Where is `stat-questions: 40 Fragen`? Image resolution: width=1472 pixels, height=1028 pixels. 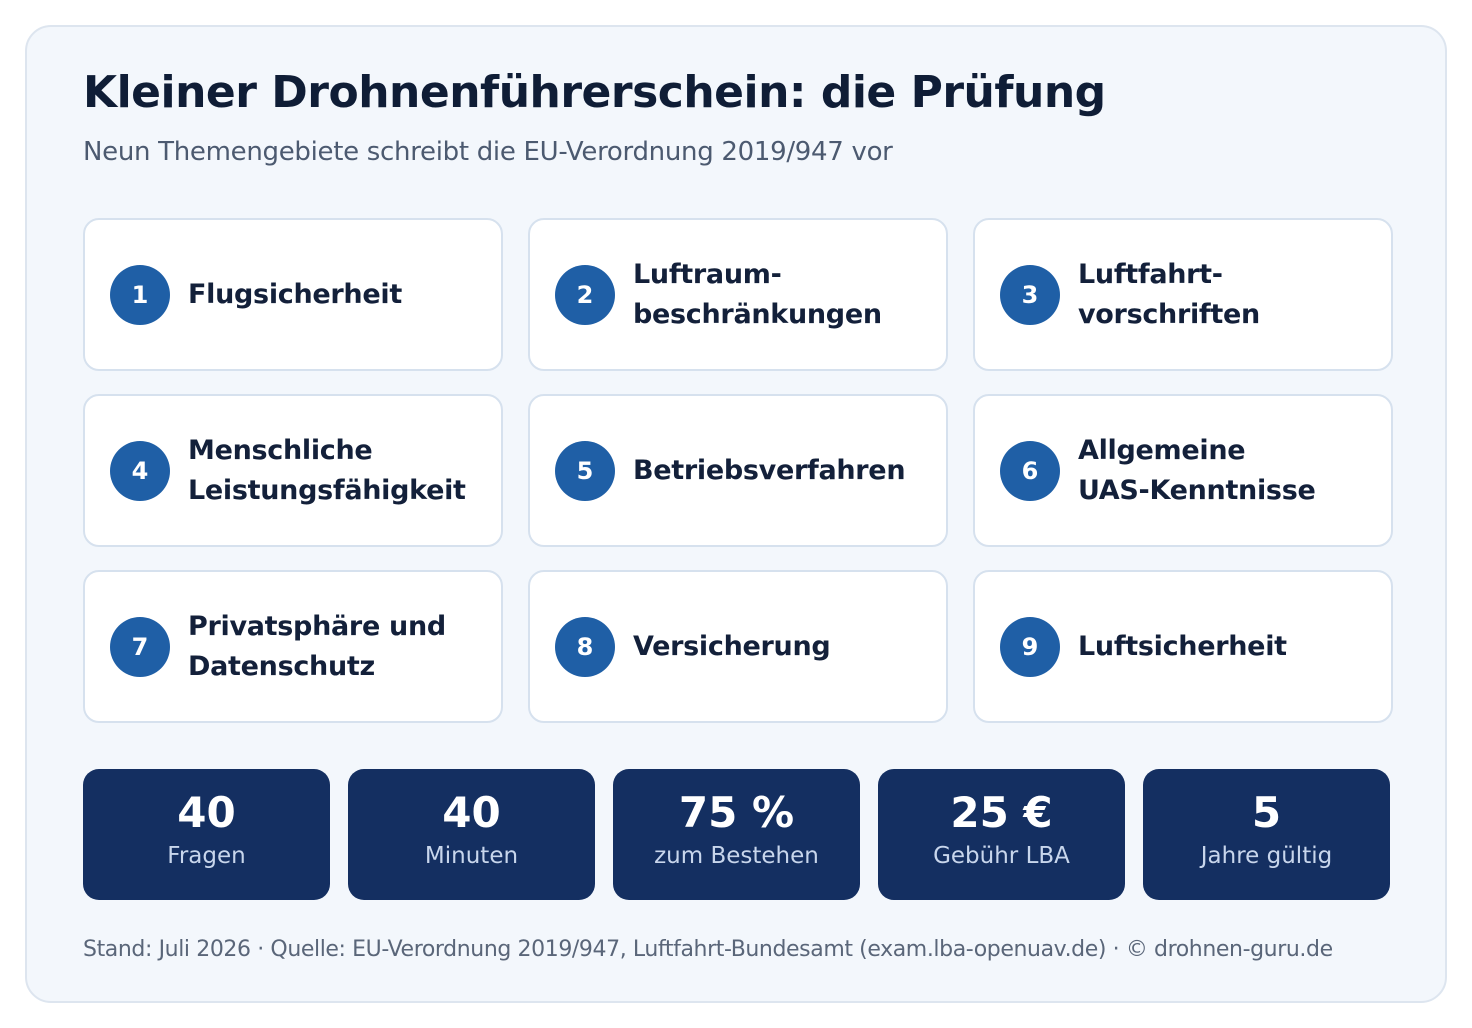
stat-questions: 40 Fragen is located at coordinates (206, 834).